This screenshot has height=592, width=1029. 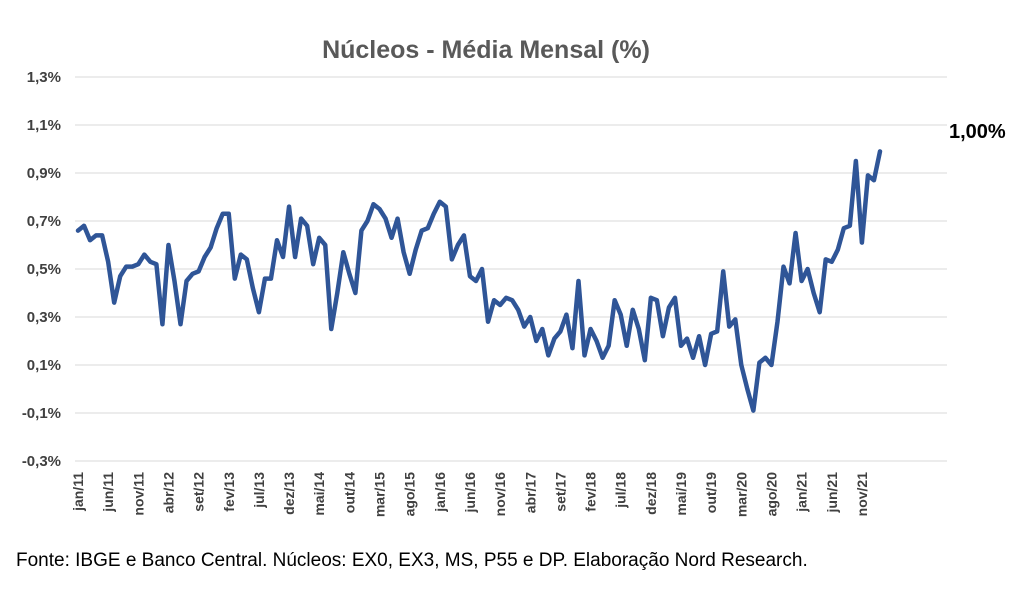 I want to click on x-tick-label: jun/21, so click(x=832, y=493).